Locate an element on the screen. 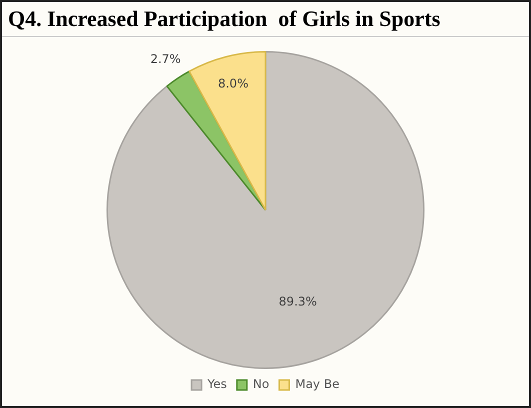 The height and width of the screenshot is (408, 531). data-label: 8.0% is located at coordinates (233, 83).